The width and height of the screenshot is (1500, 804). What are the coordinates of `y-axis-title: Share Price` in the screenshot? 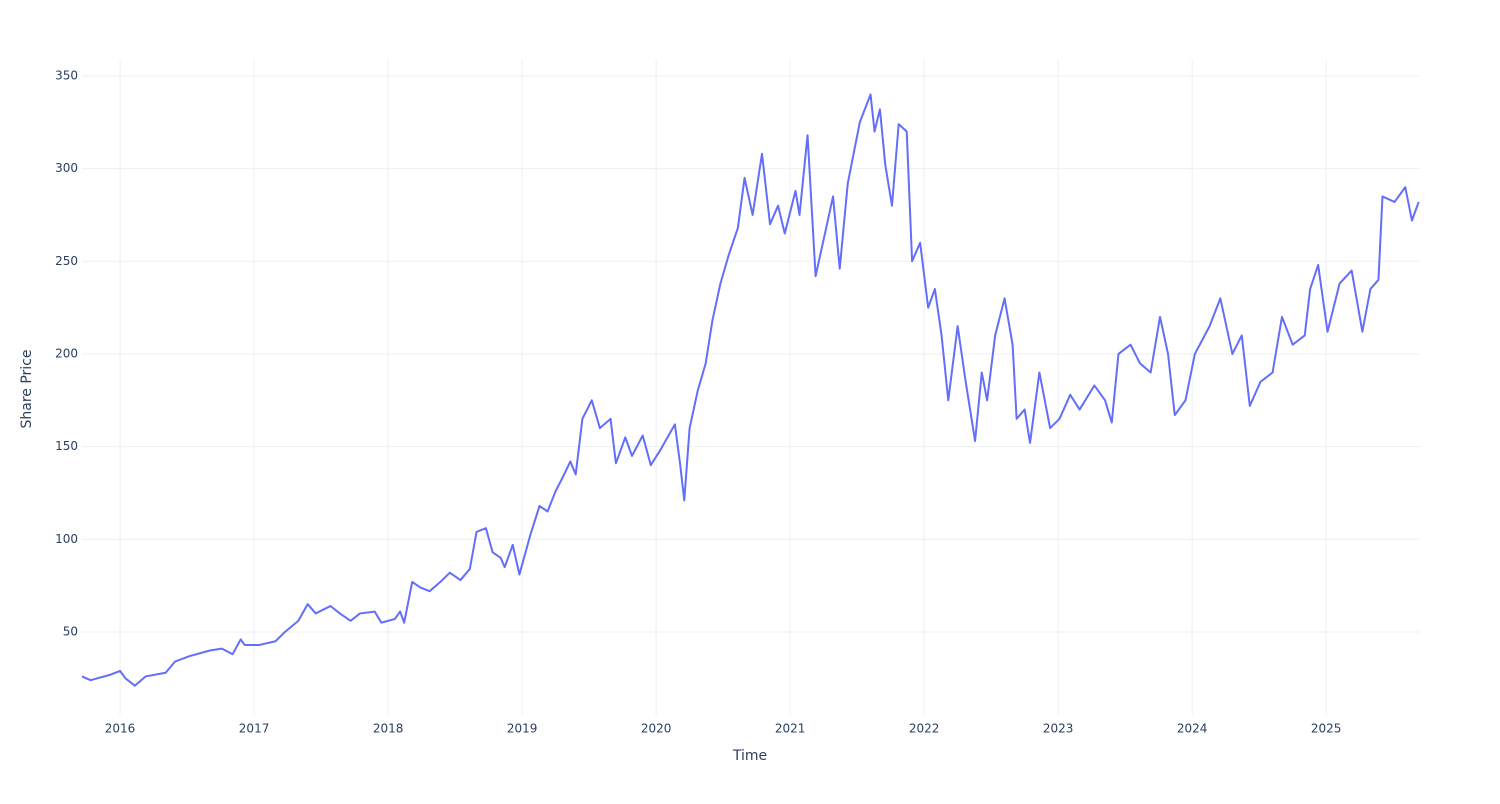 It's located at (27, 388).